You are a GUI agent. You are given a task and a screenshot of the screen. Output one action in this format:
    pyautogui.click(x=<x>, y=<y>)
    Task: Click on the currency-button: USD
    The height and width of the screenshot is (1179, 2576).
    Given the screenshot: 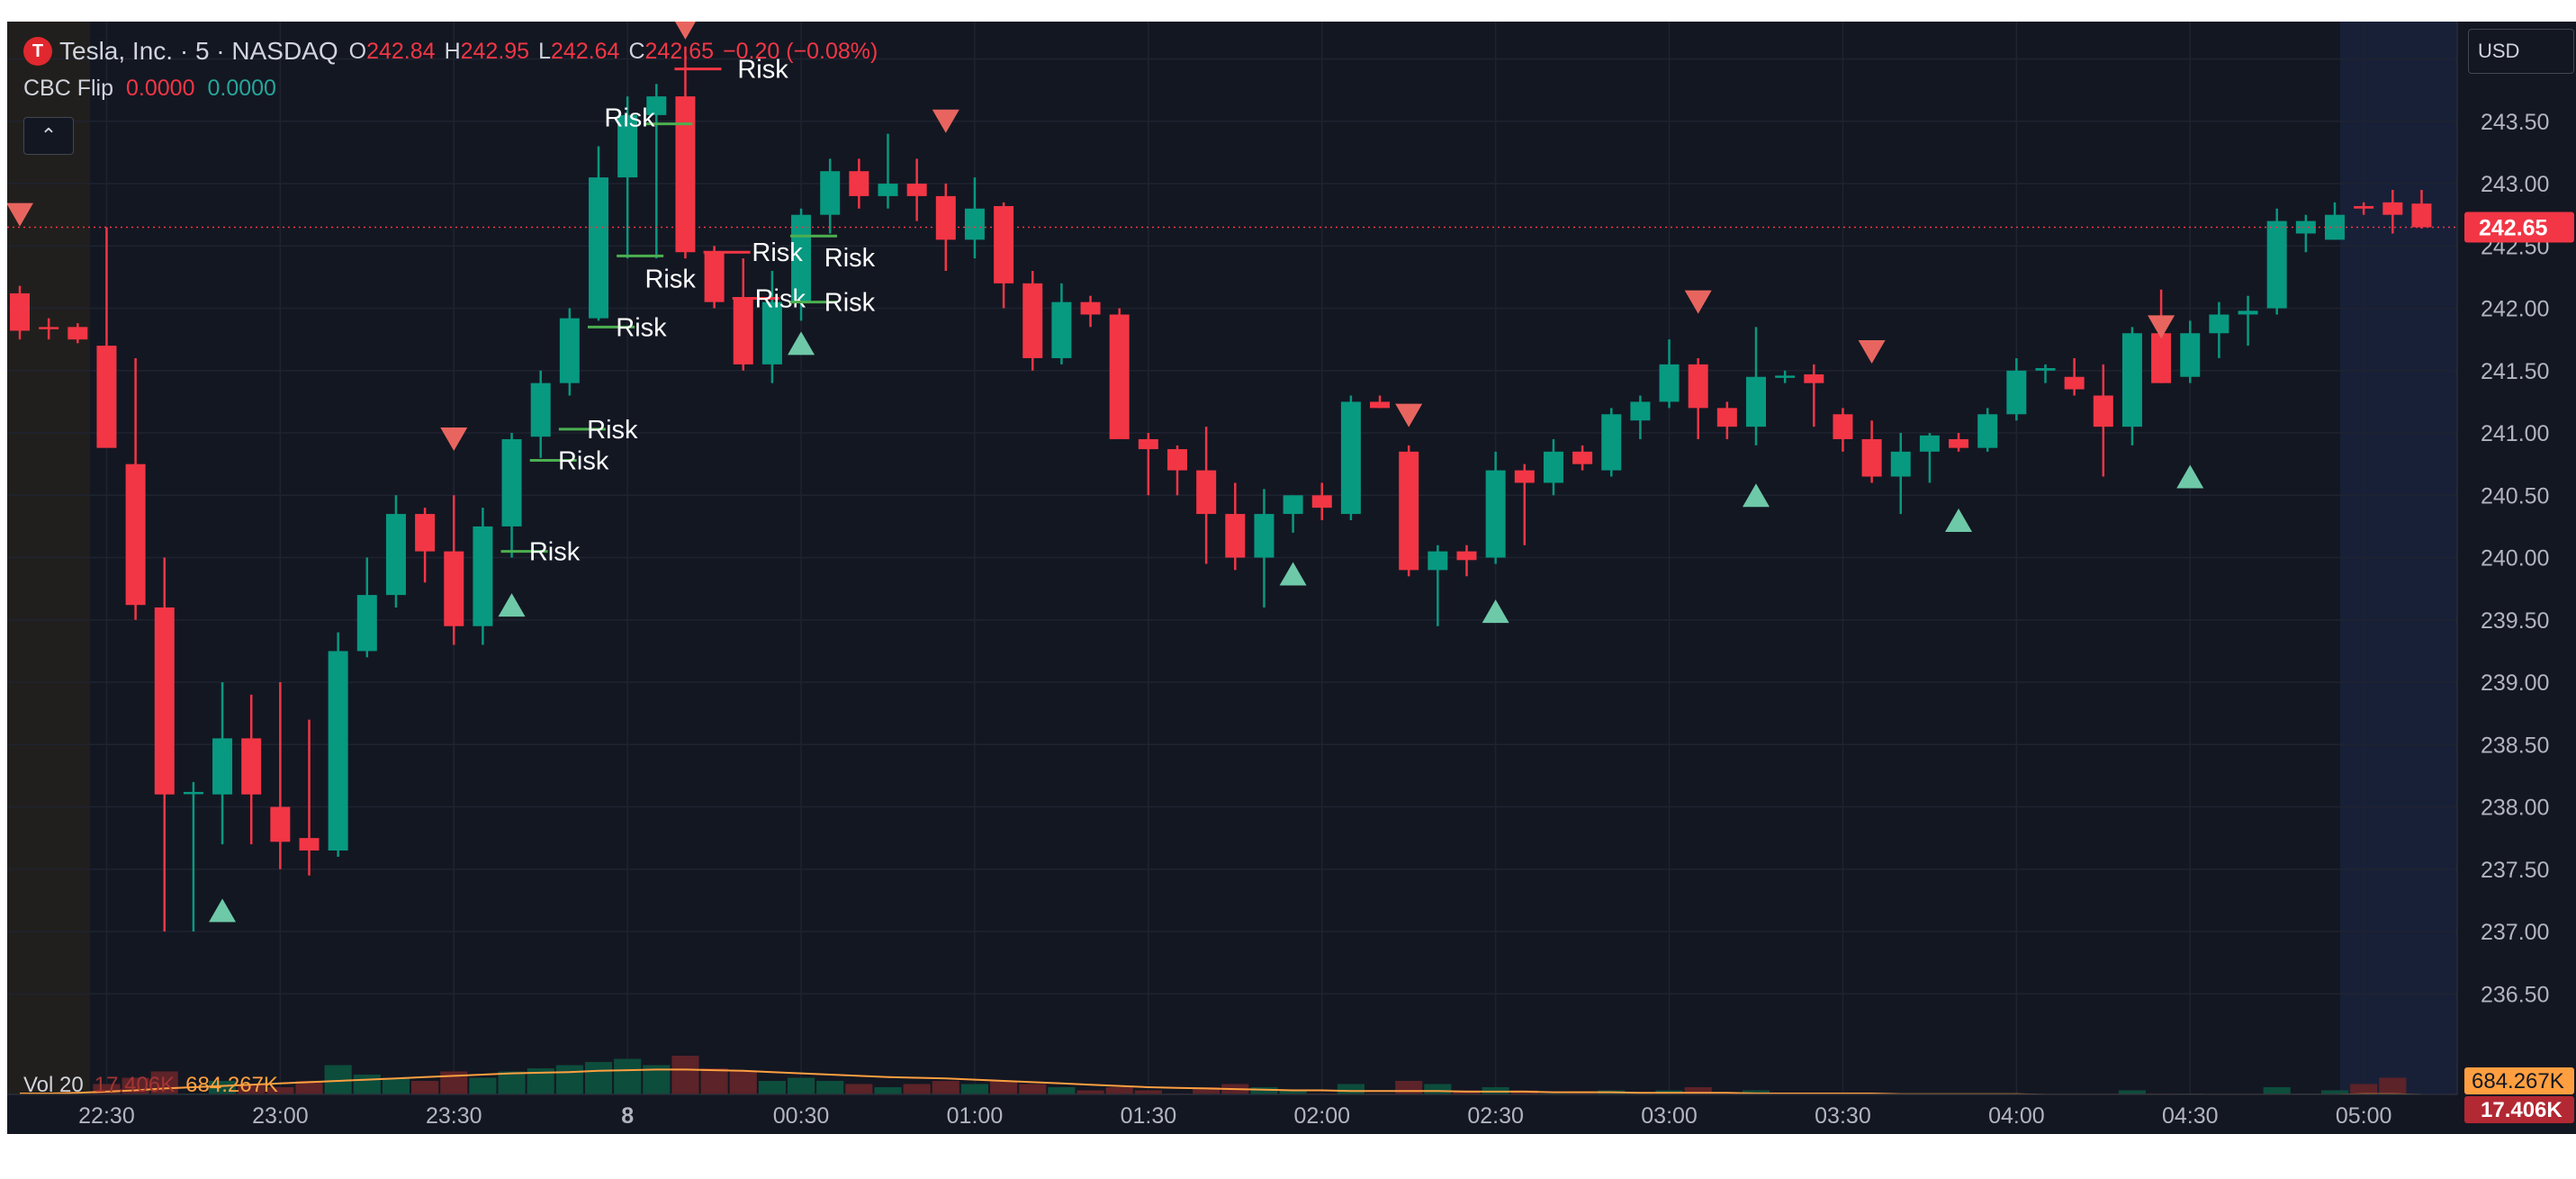 What is the action you would take?
    pyautogui.click(x=2521, y=51)
    